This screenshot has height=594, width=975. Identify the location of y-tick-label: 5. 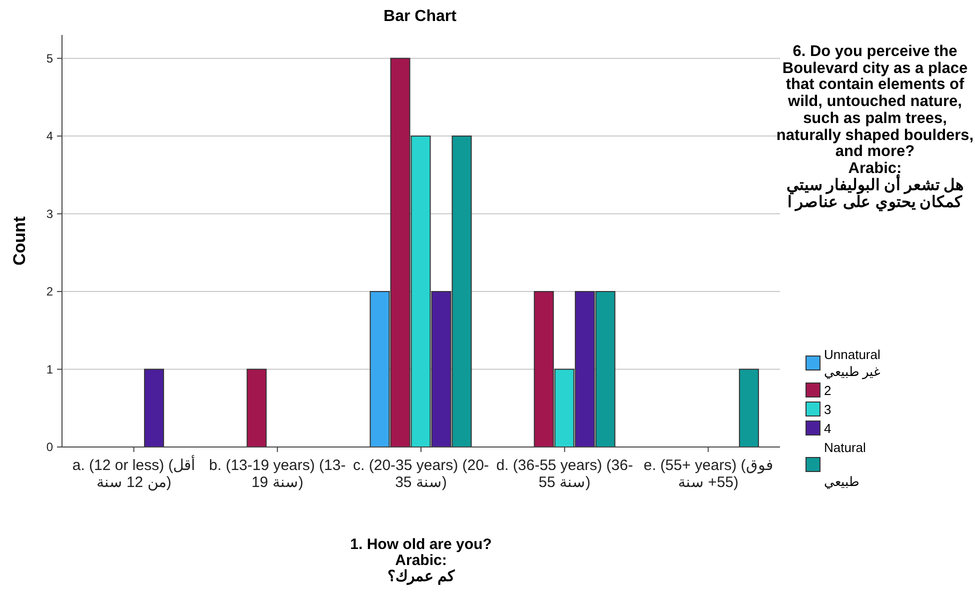
(50, 58).